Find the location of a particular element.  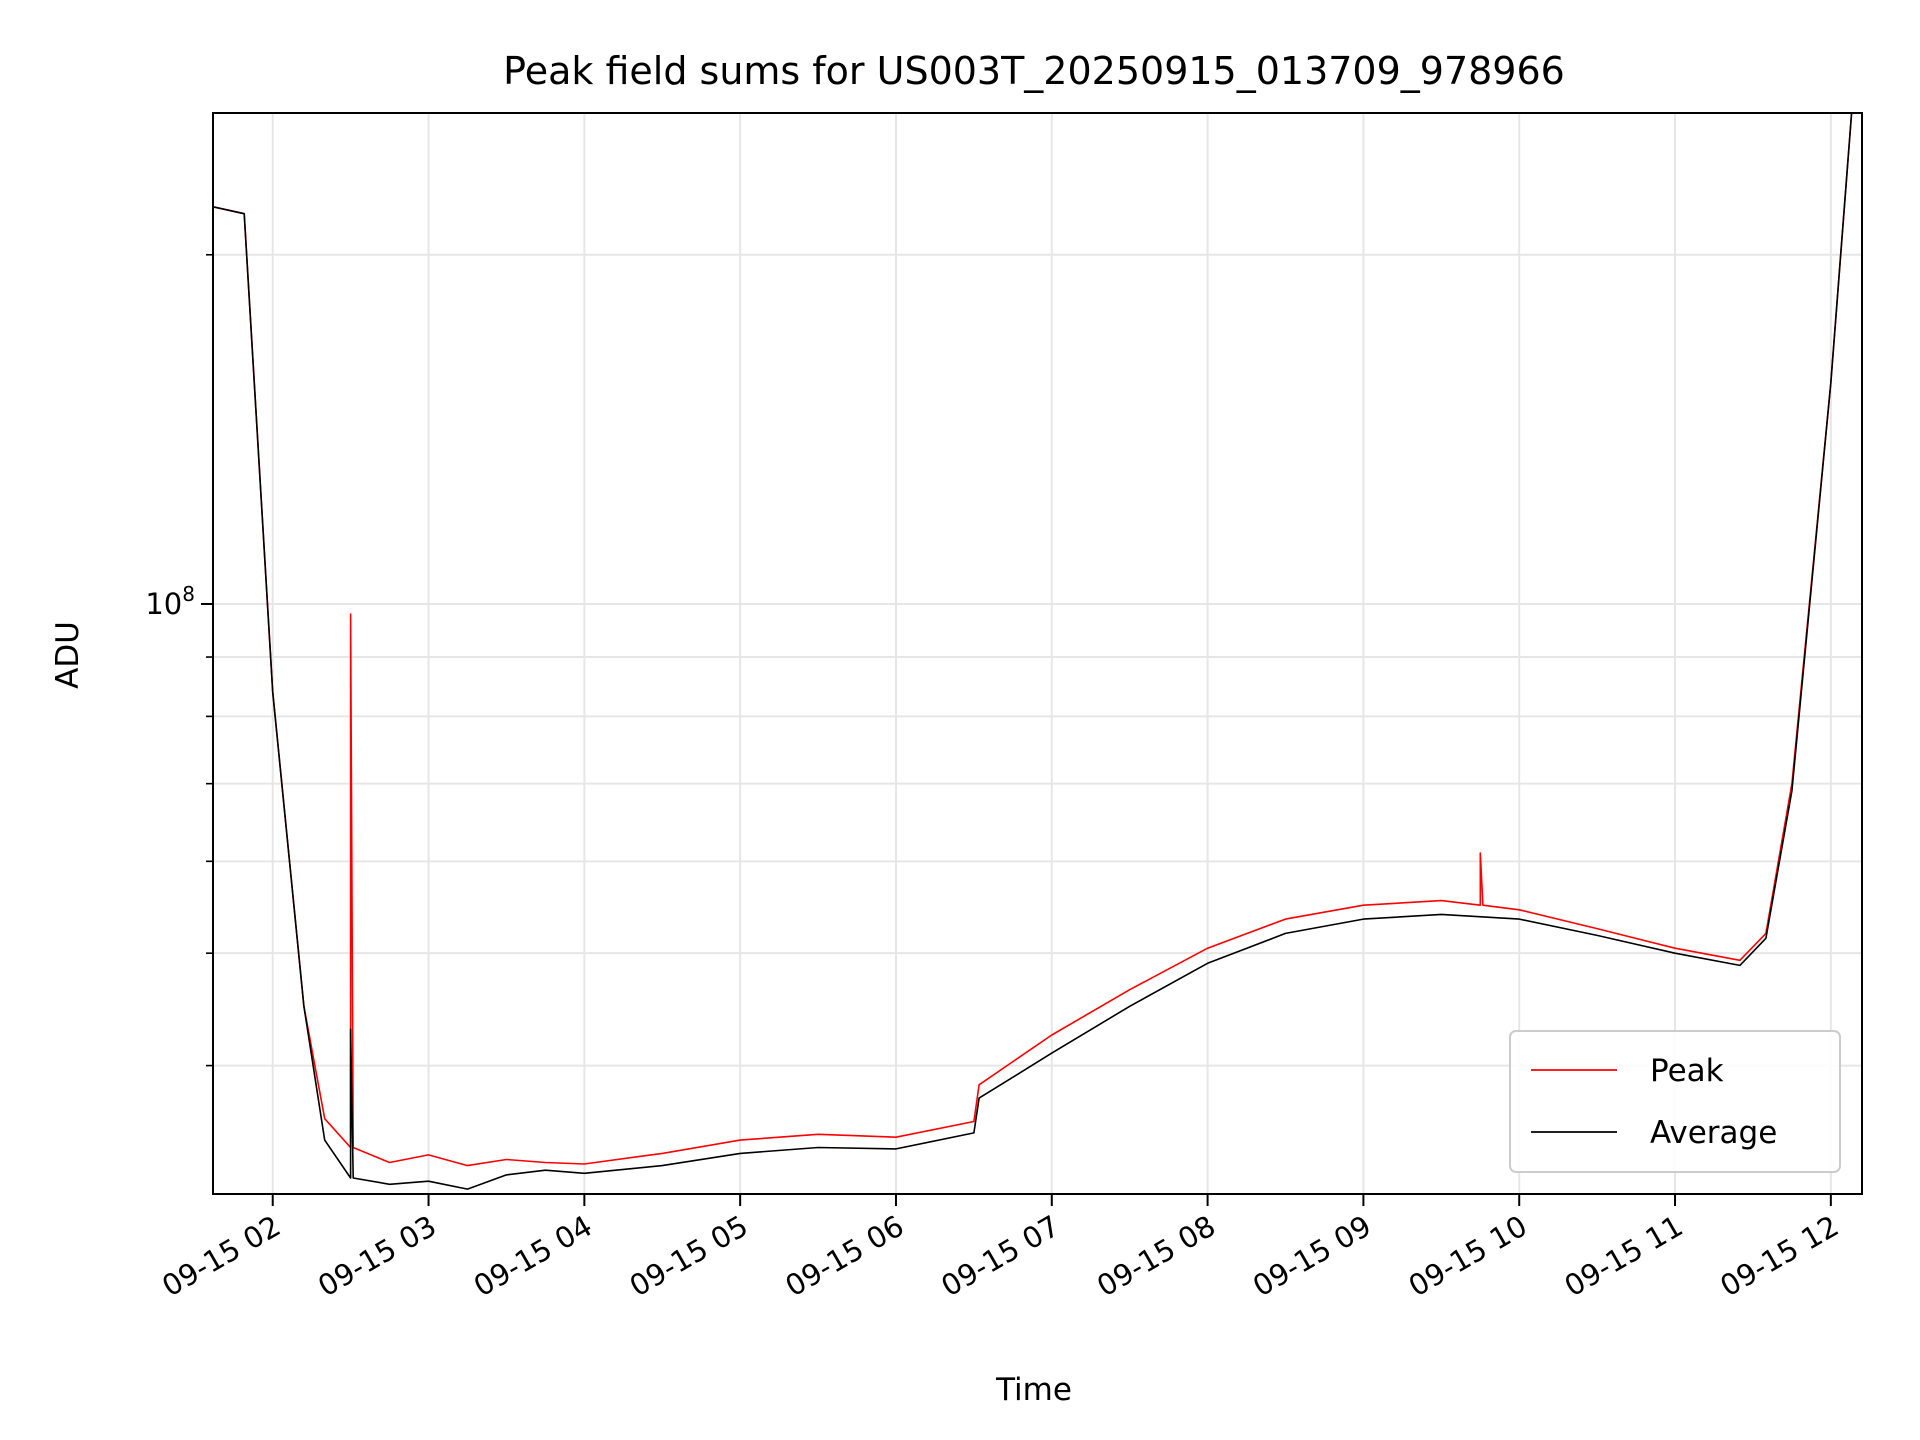

legend-label-average: Average is located at coordinates (1713, 1133).